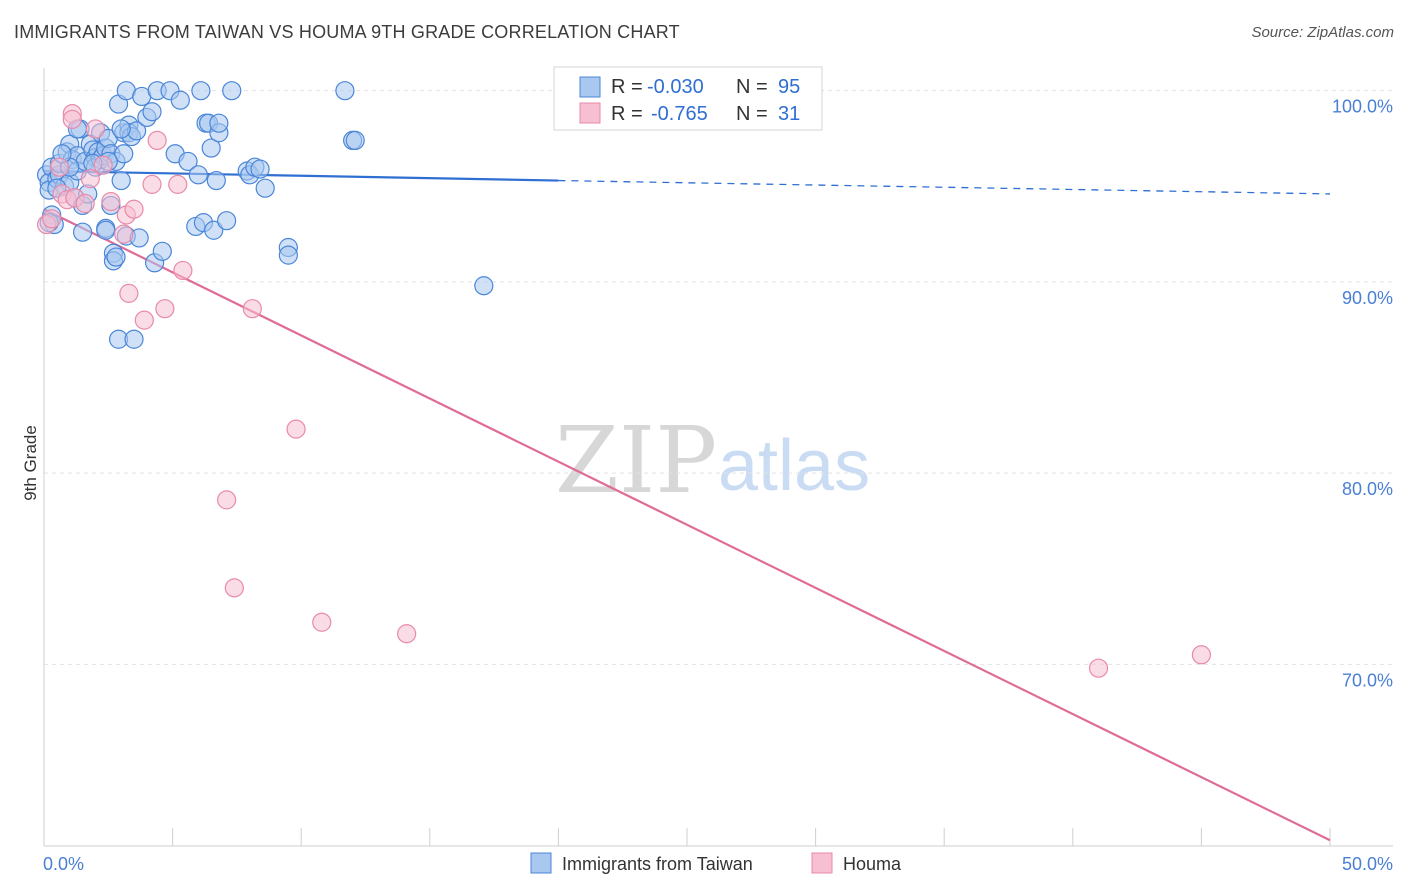 This screenshot has width=1406, height=892. Describe the element at coordinates (301, 175) in the screenshot. I see `trend-line-taiwan` at that location.